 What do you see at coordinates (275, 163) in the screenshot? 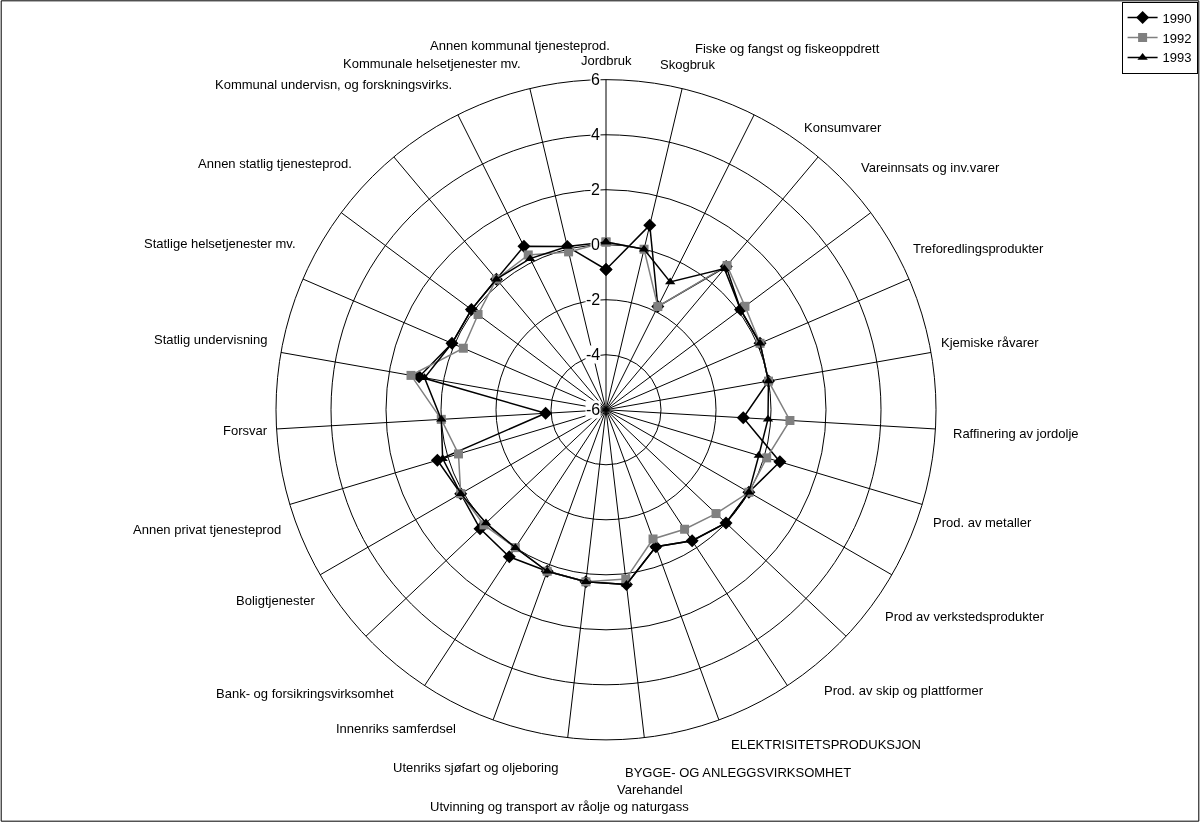
I see `spoke-label: Annen statlig tjenesteprod.` at bounding box center [275, 163].